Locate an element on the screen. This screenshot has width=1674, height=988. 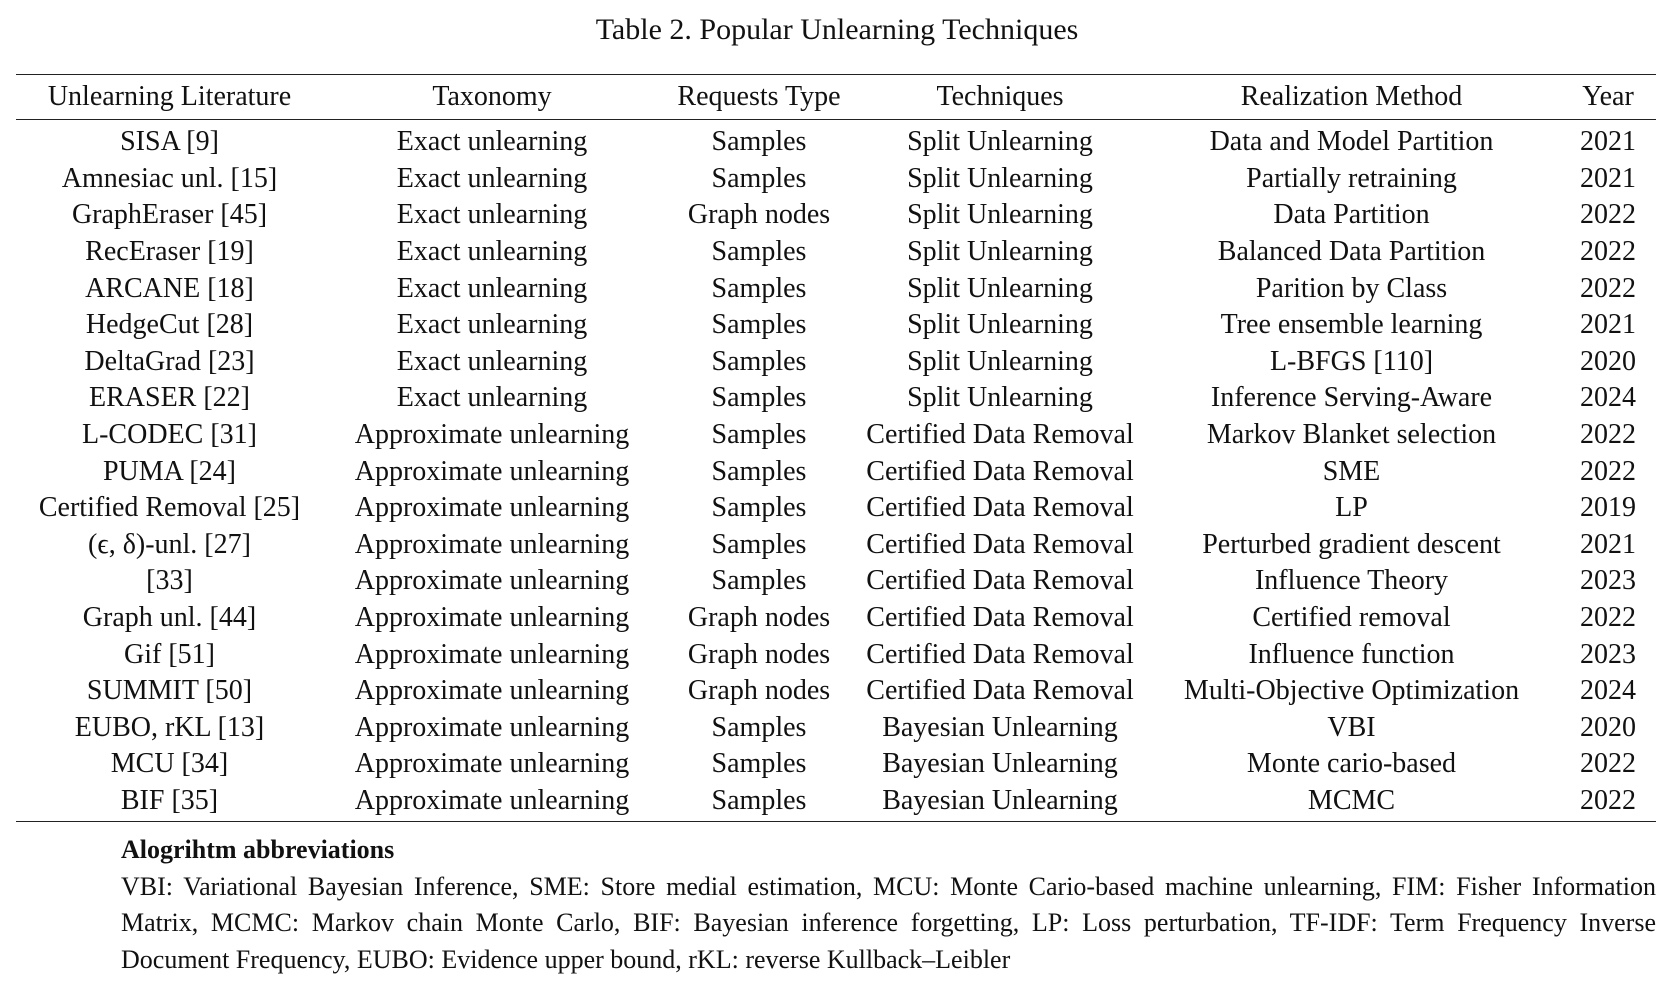
cell-realization-method: Influence function is located at coordinates (1351, 654).